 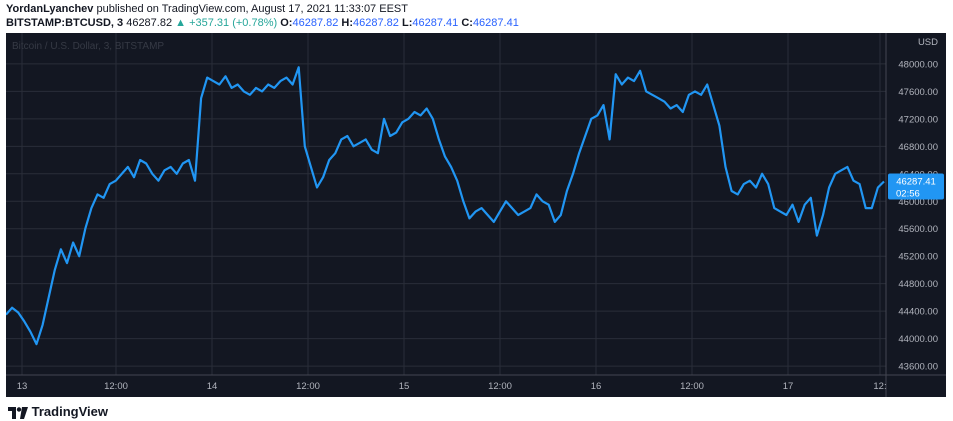 What do you see at coordinates (918, 92) in the screenshot?
I see `y-tick-label: 47600.00` at bounding box center [918, 92].